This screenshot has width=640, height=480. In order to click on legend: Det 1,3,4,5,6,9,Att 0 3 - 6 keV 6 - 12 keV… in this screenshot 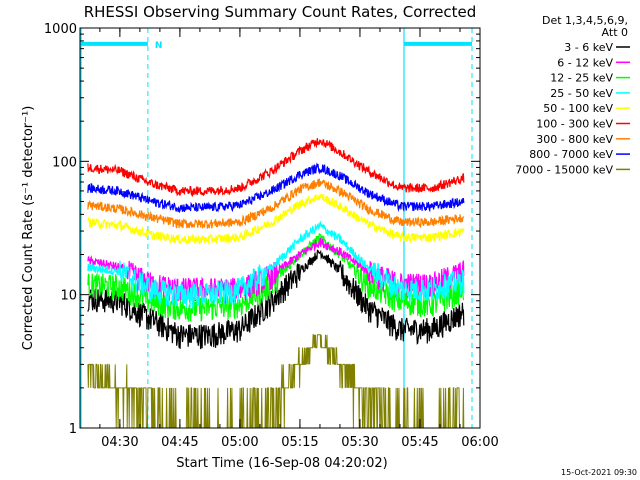, I will do `click(572, 95)`.